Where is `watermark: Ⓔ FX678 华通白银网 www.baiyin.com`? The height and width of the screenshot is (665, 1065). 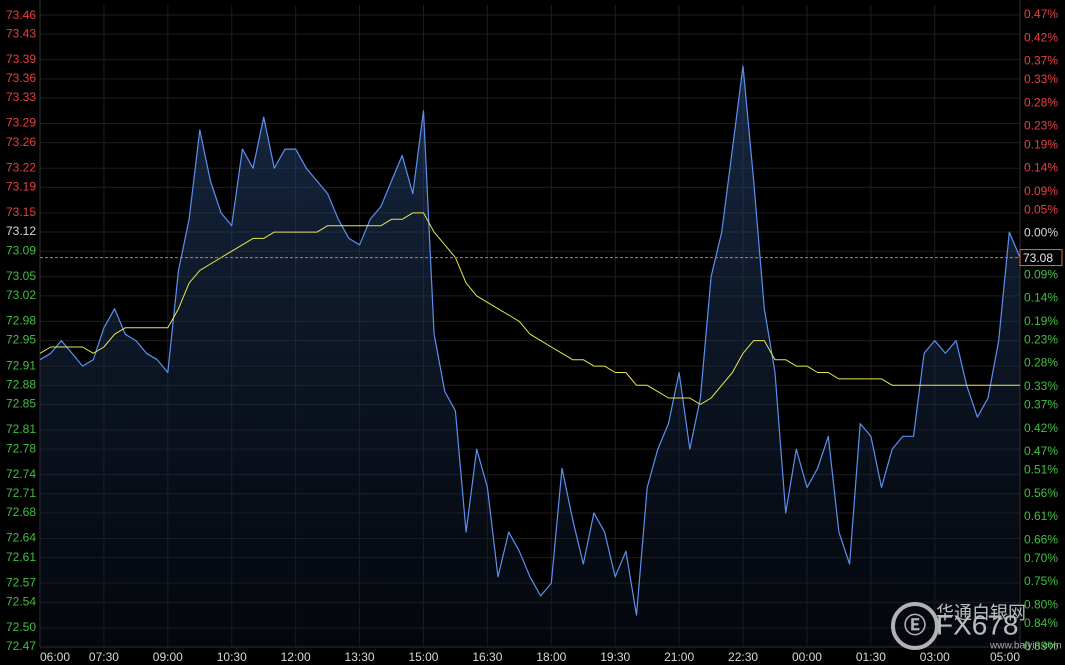
watermark: Ⓔ FX678 华通白银网 www.baiyin.com is located at coordinates (976, 627).